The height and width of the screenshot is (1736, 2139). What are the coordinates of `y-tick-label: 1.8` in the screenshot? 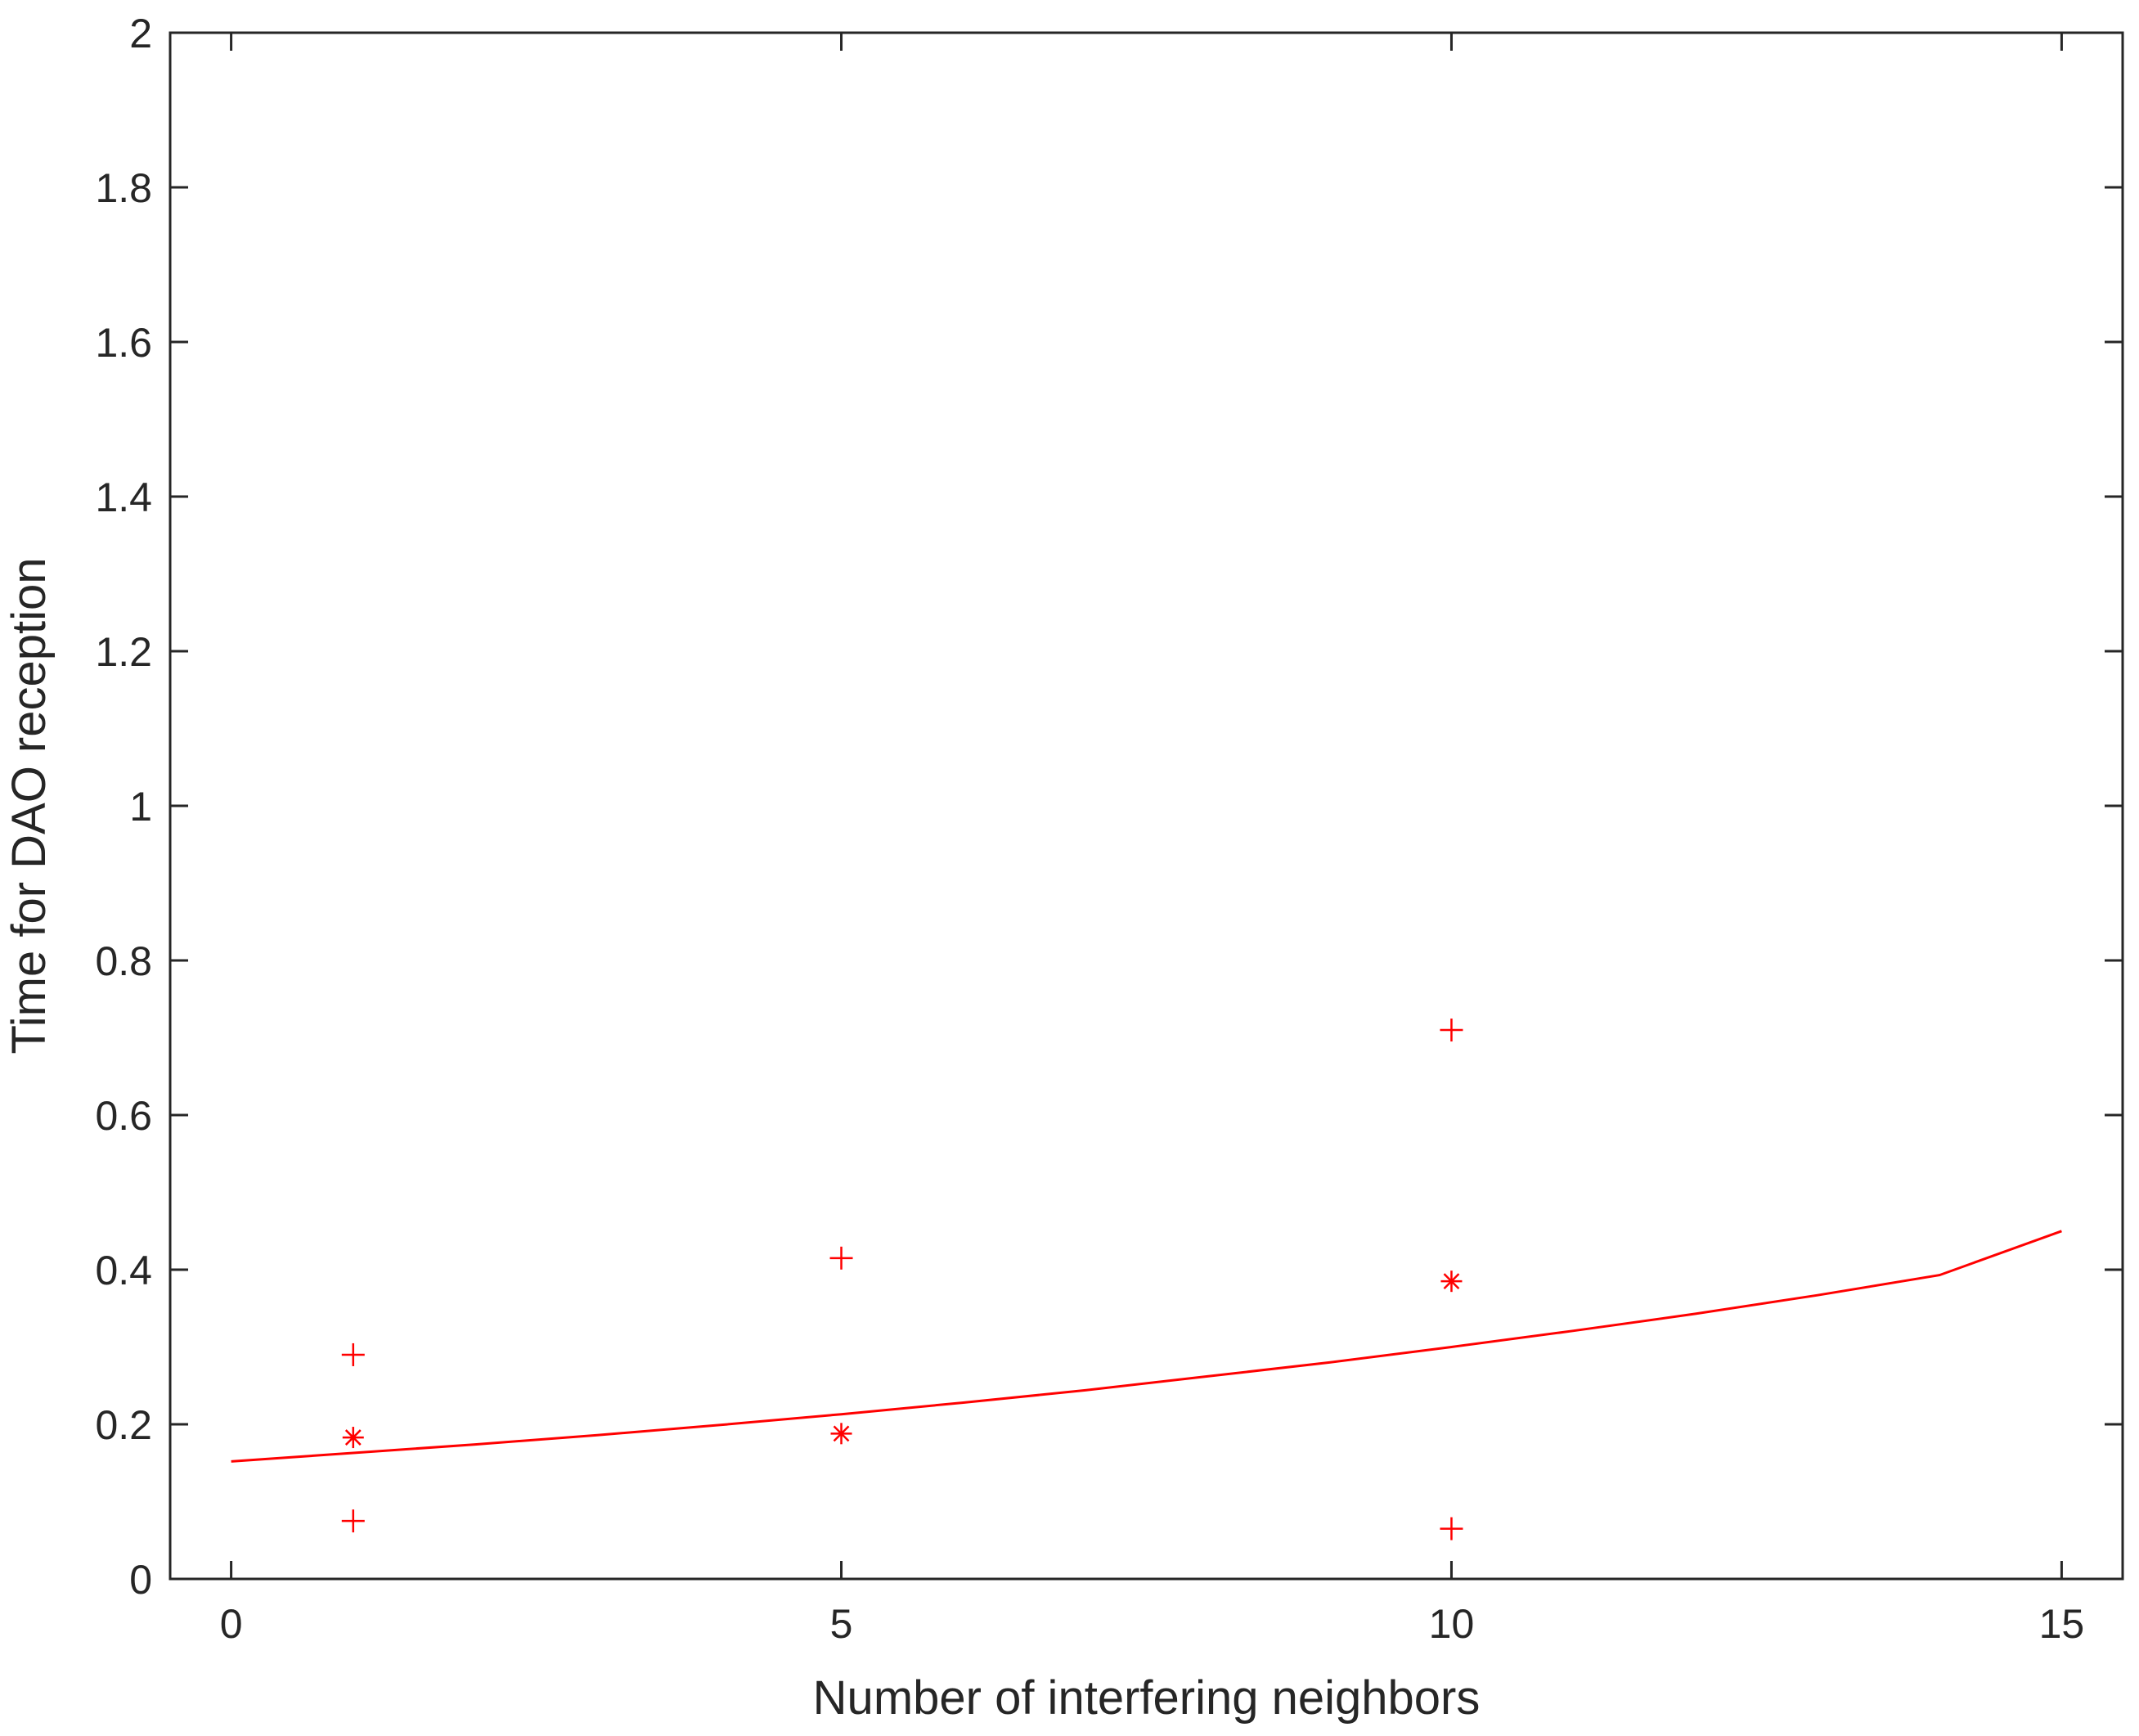 It's located at (123, 188).